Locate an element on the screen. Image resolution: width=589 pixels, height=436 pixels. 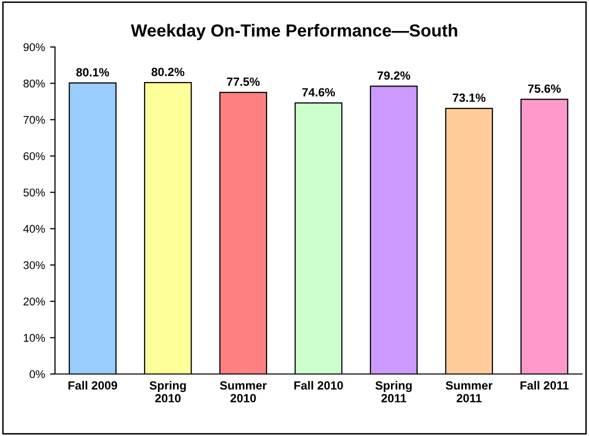
x-tick-label: Summer 2011 is located at coordinates (469, 391).